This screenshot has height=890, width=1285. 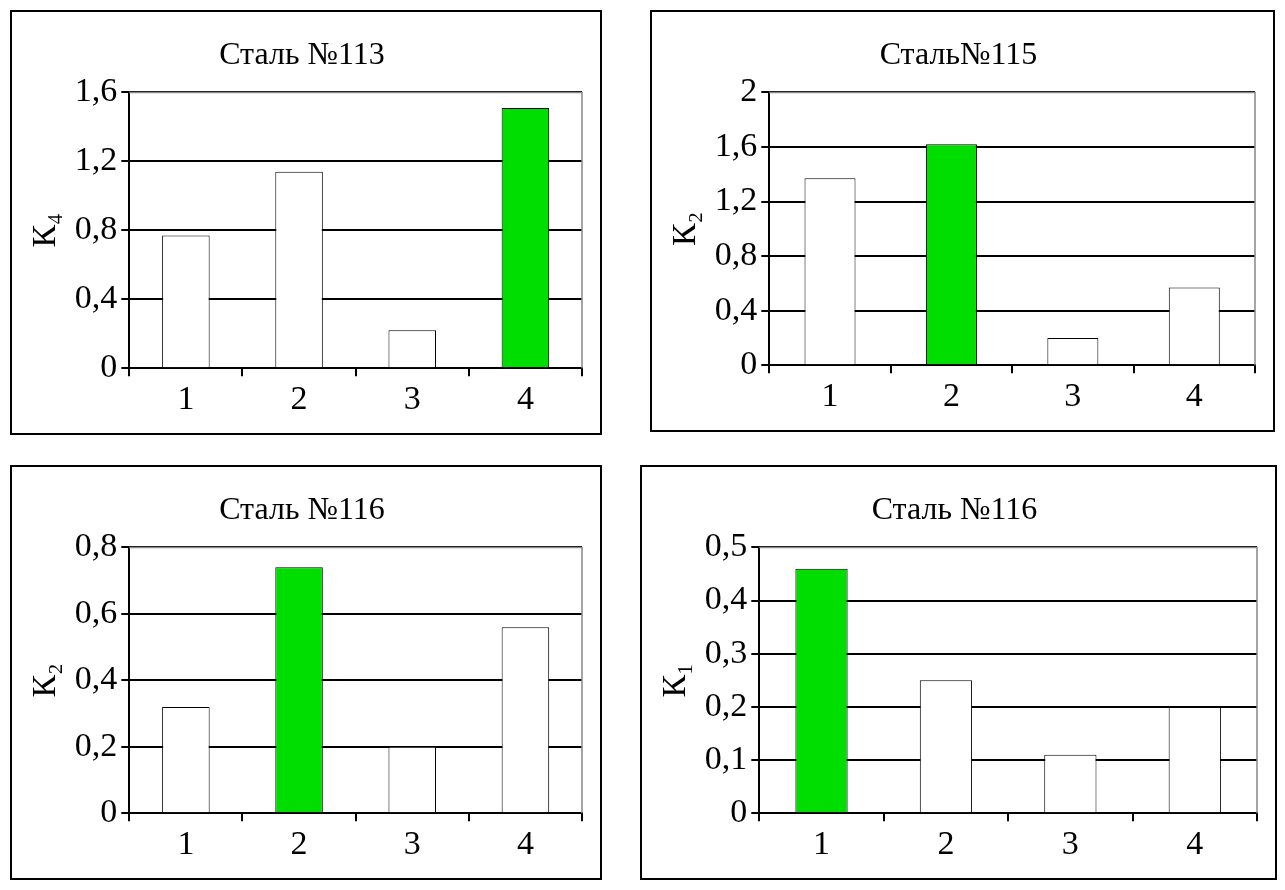 What do you see at coordinates (302, 52) in the screenshot?
I see `chart-title: Сталь №113` at bounding box center [302, 52].